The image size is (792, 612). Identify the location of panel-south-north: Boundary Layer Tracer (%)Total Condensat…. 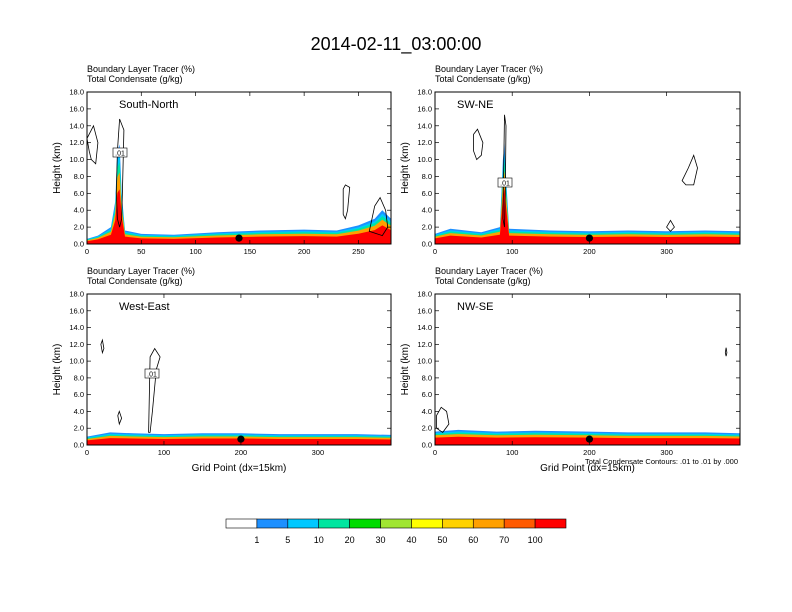
(222, 160).